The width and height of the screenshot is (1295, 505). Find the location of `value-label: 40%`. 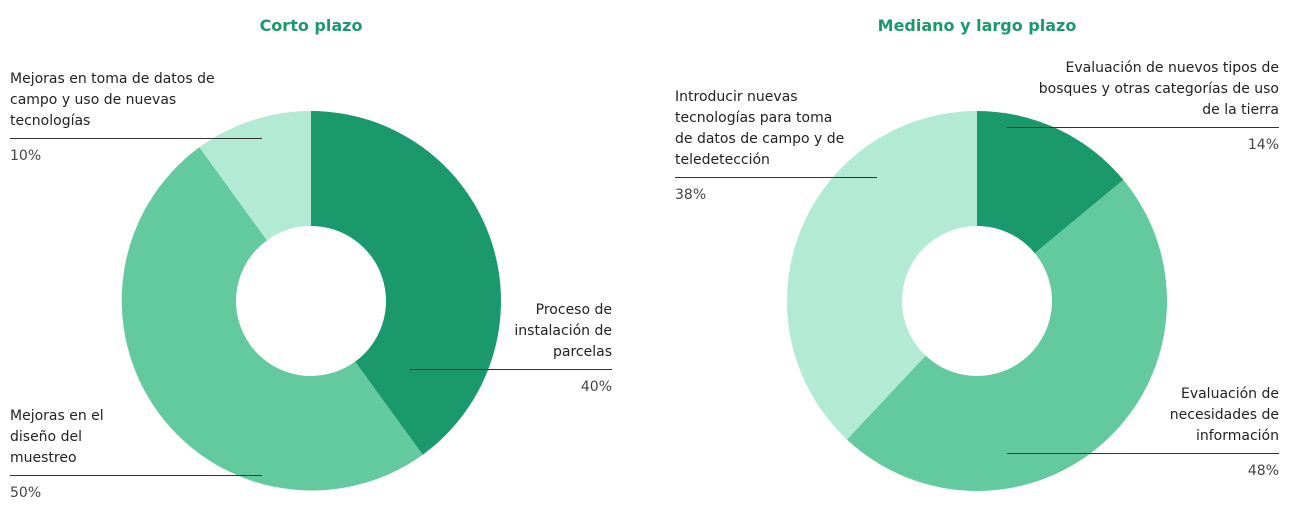

value-label: 40% is located at coordinates (596, 387).